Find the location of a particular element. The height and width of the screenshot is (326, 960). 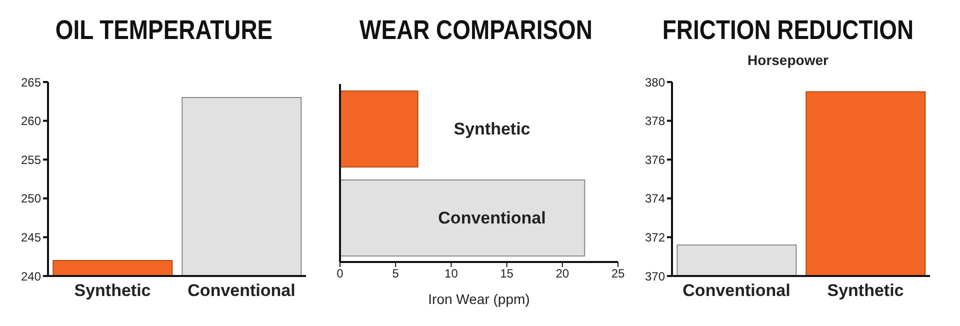

y-tick-label: 380 is located at coordinates (655, 82).